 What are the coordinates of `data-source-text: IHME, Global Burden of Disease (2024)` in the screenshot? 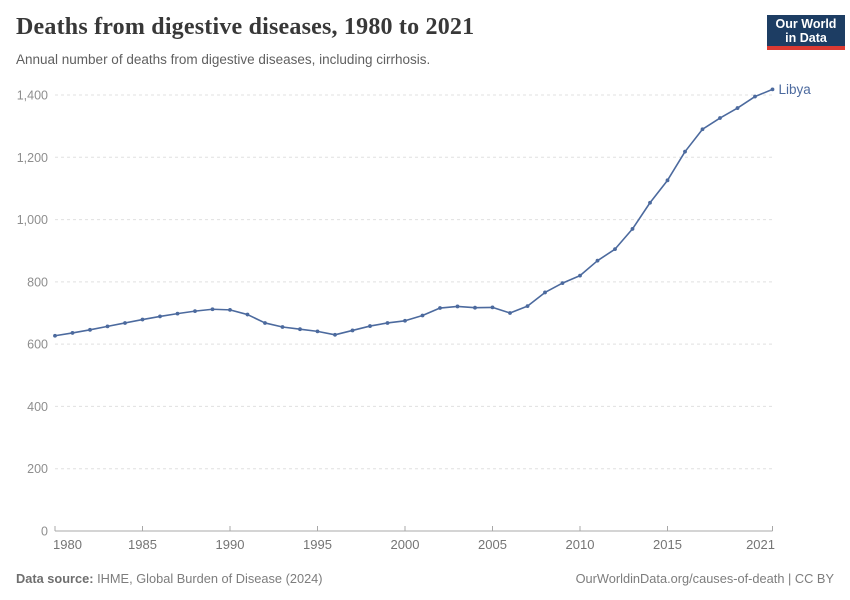 It's located at (208, 578).